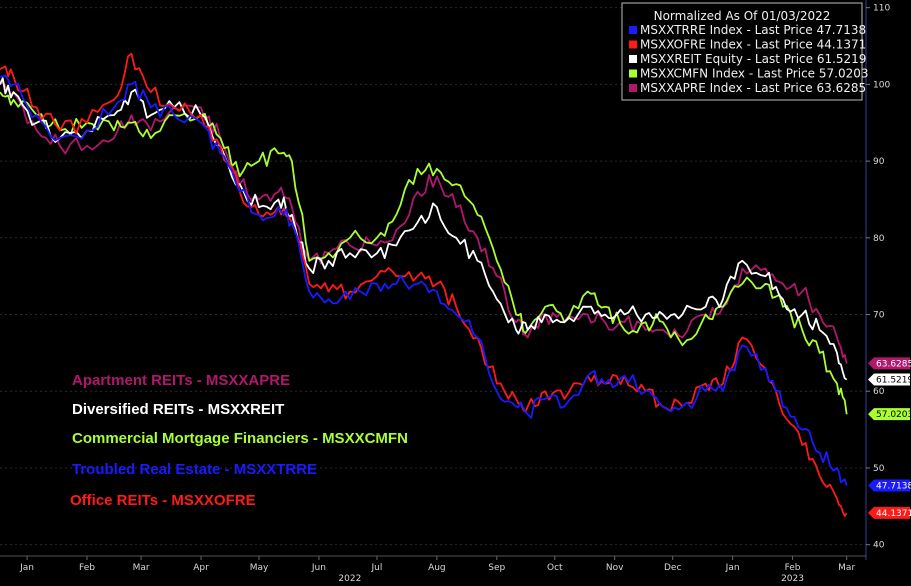 The image size is (911, 586). Describe the element at coordinates (753, 88) in the screenshot. I see `legend-entry: MSXXAPRE Index - Last Price 63.6285` at that location.